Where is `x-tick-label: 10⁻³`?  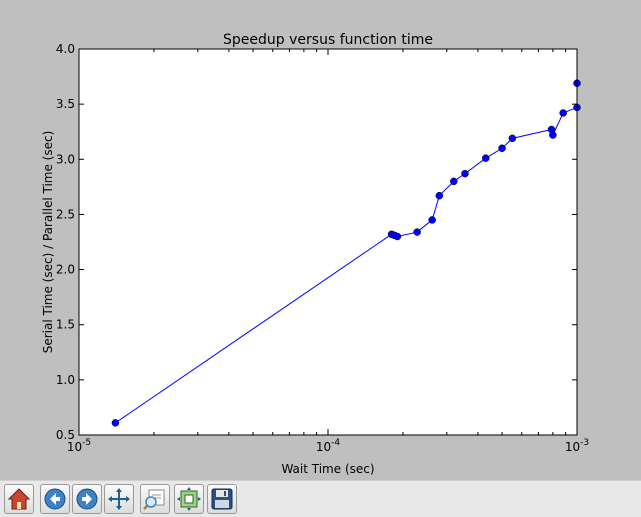
x-tick-label: 10⁻³ is located at coordinates (577, 446).